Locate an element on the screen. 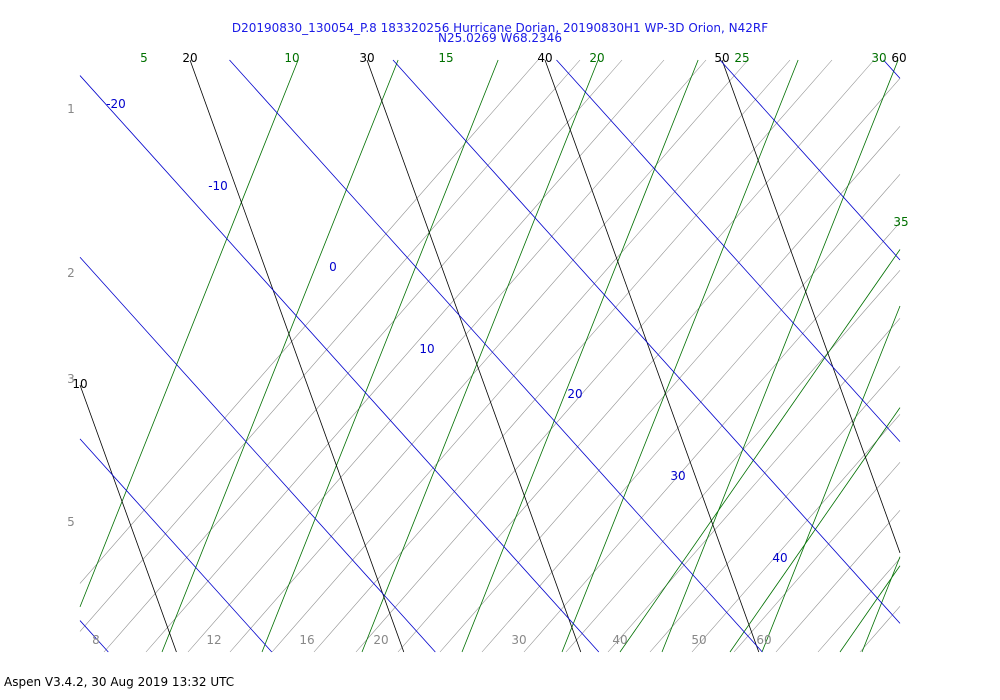 This screenshot has width=1000, height=700. moist-adiabat-label: 10 is located at coordinates (291, 58).